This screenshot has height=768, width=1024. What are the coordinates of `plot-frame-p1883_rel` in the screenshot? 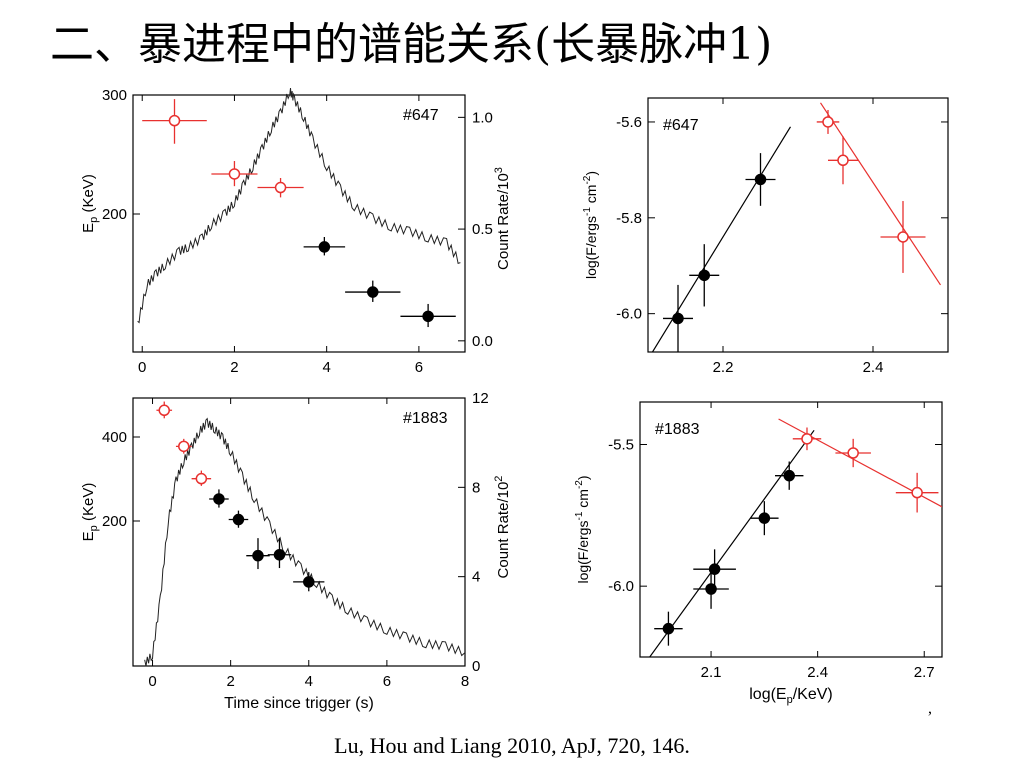 It's located at (791, 529).